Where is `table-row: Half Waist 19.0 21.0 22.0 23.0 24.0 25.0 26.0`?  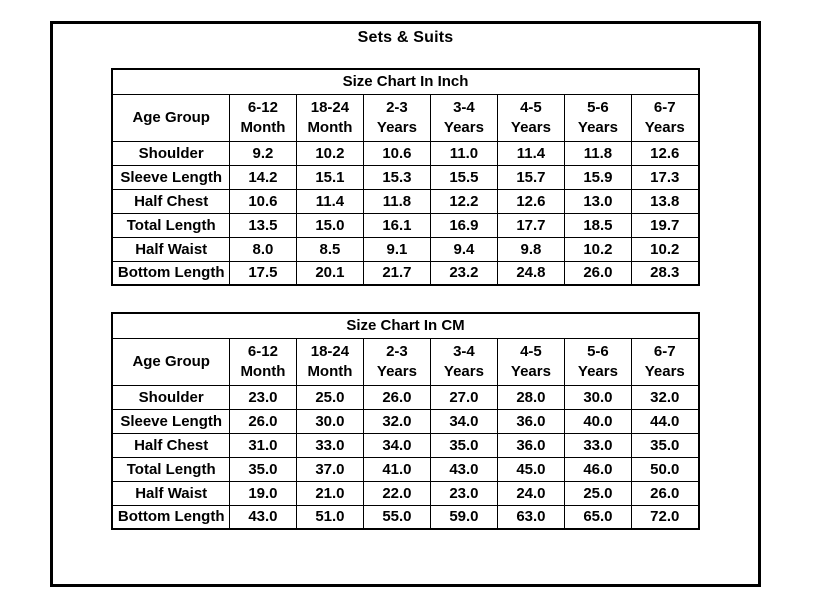
table-row: Half Waist 19.0 21.0 22.0 23.0 24.0 25.0 26.0 is located at coordinates (405, 493).